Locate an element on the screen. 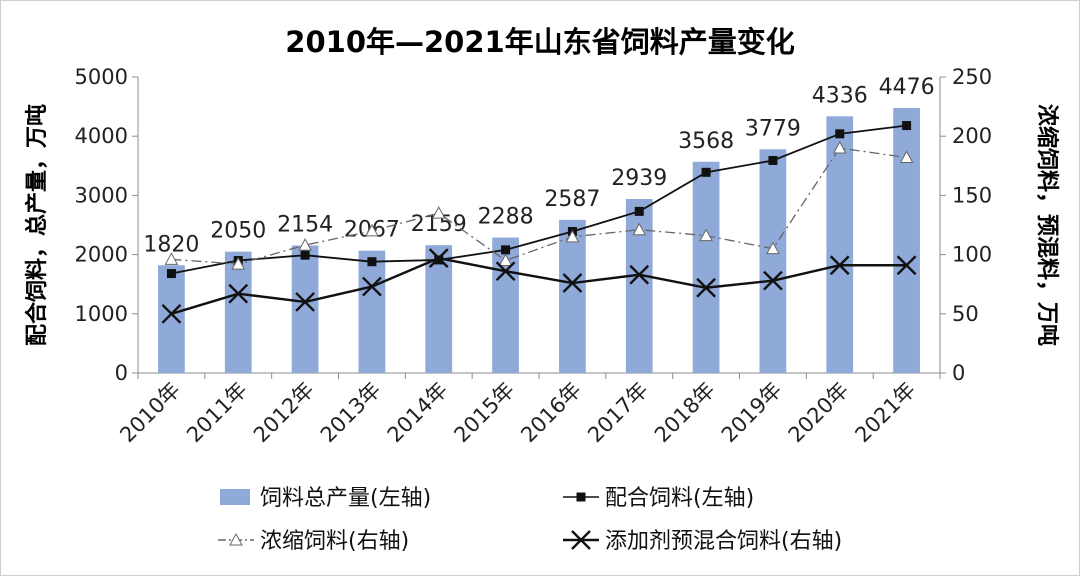 This screenshot has width=1080, height=576. legend-label: 配合饲料(左轴) is located at coordinates (679, 498).